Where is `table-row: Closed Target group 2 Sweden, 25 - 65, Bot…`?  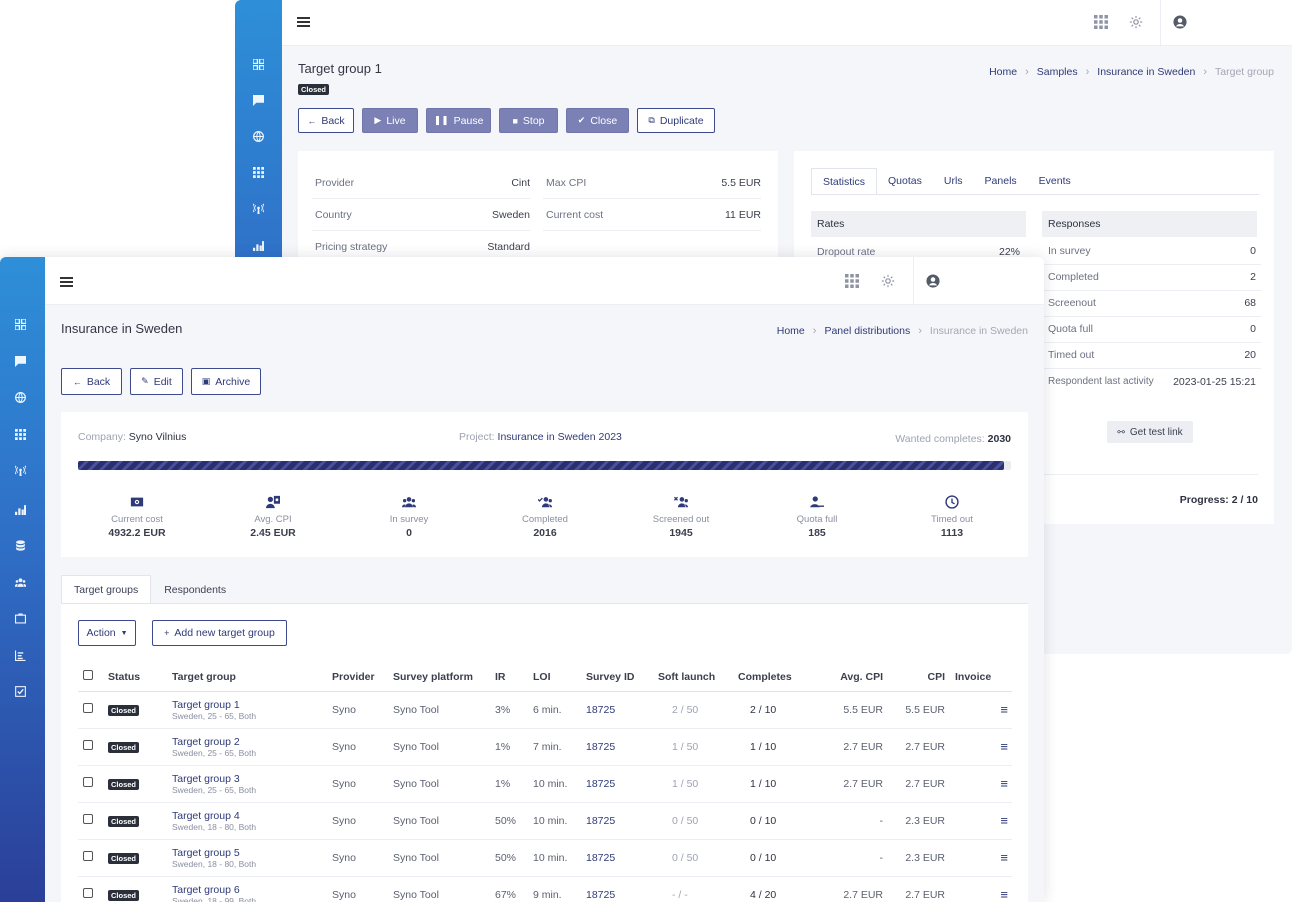 table-row: Closed Target group 2 Sweden, 25 - 65, Bot… is located at coordinates (545, 747).